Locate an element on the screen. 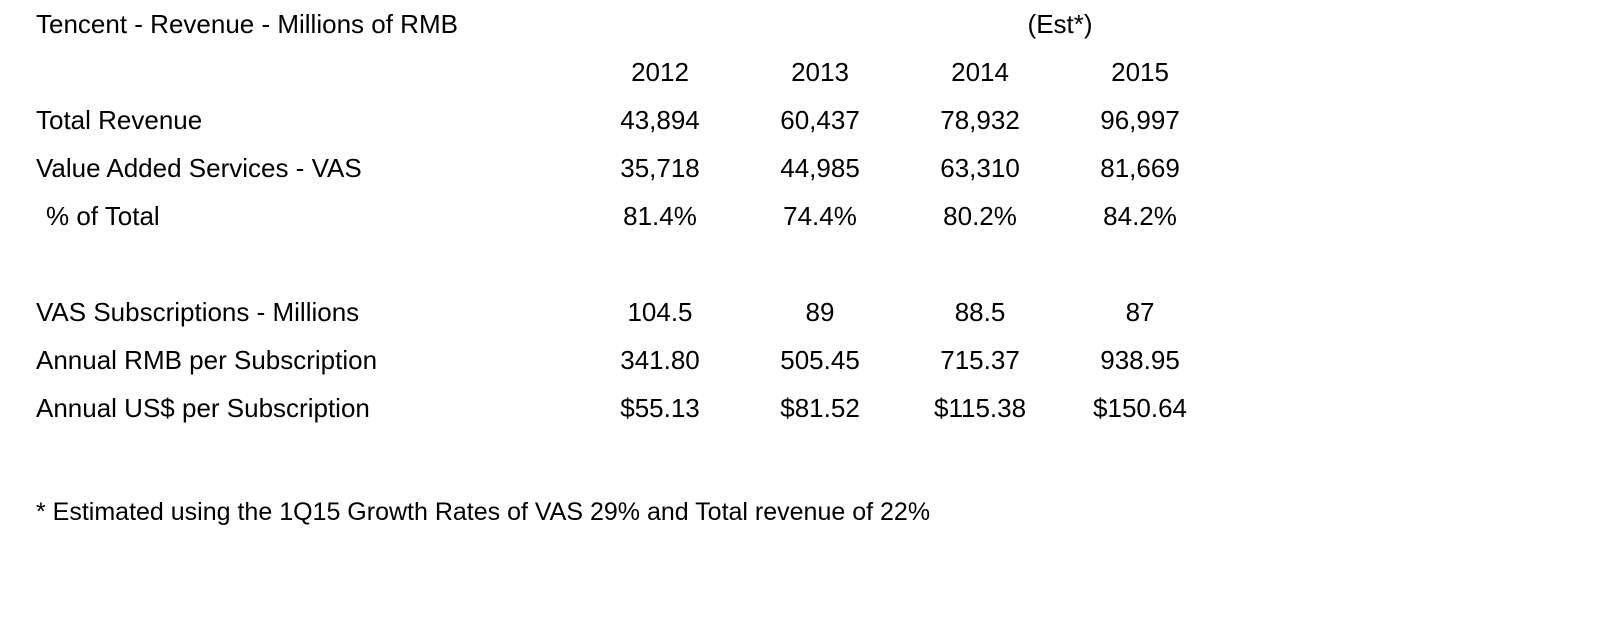 This screenshot has height=635, width=1600. cell-annual-rmb-2014: 715.37 is located at coordinates (980, 360).